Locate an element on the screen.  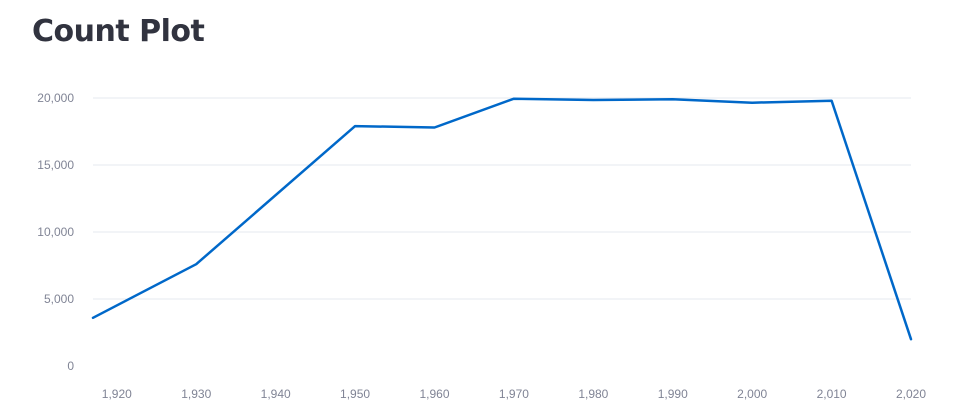
y-axis-tick-labels: 0 5,000 10,000 15,000 20,000 is located at coordinates (55, 232).